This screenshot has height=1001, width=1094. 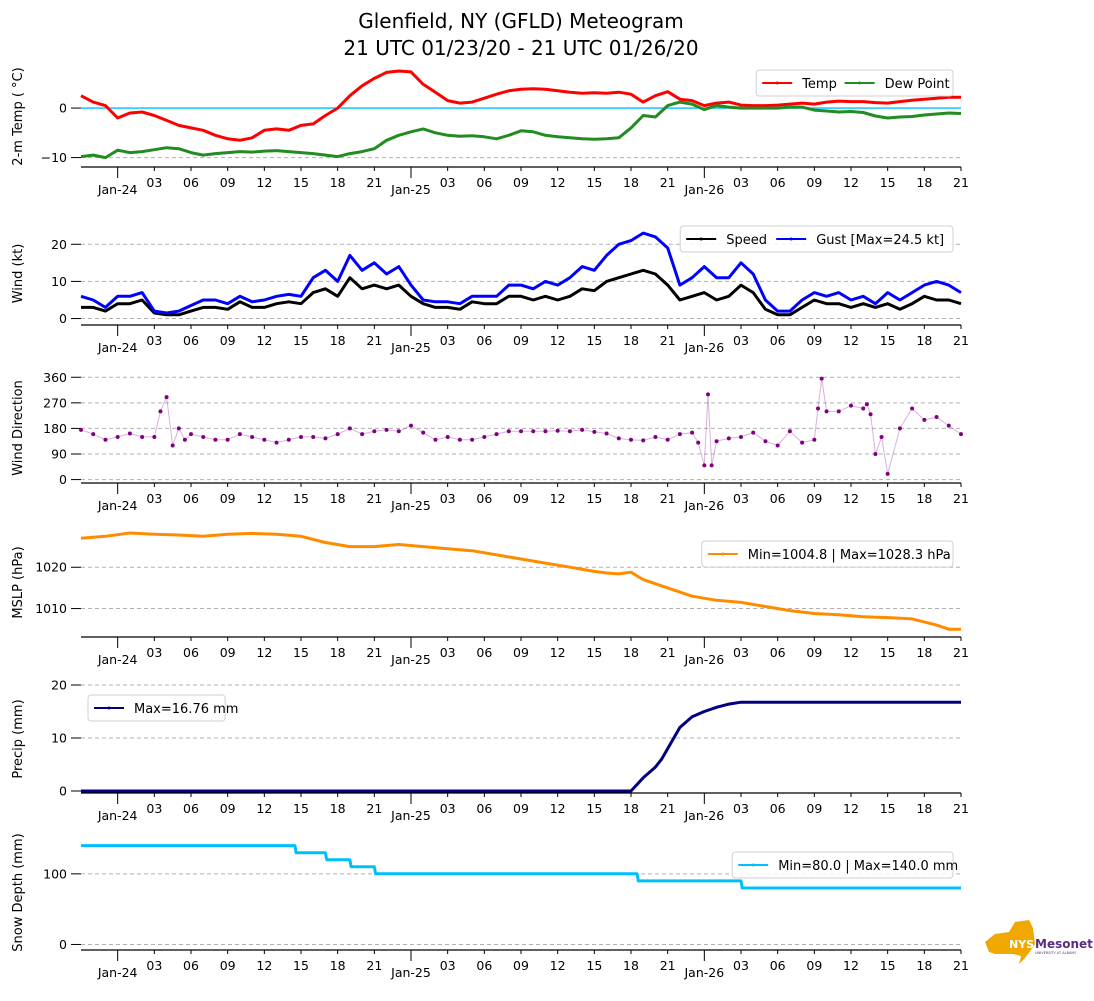 What do you see at coordinates (51, 567) in the screenshot?
I see `y-tick-label: 1020` at bounding box center [51, 567].